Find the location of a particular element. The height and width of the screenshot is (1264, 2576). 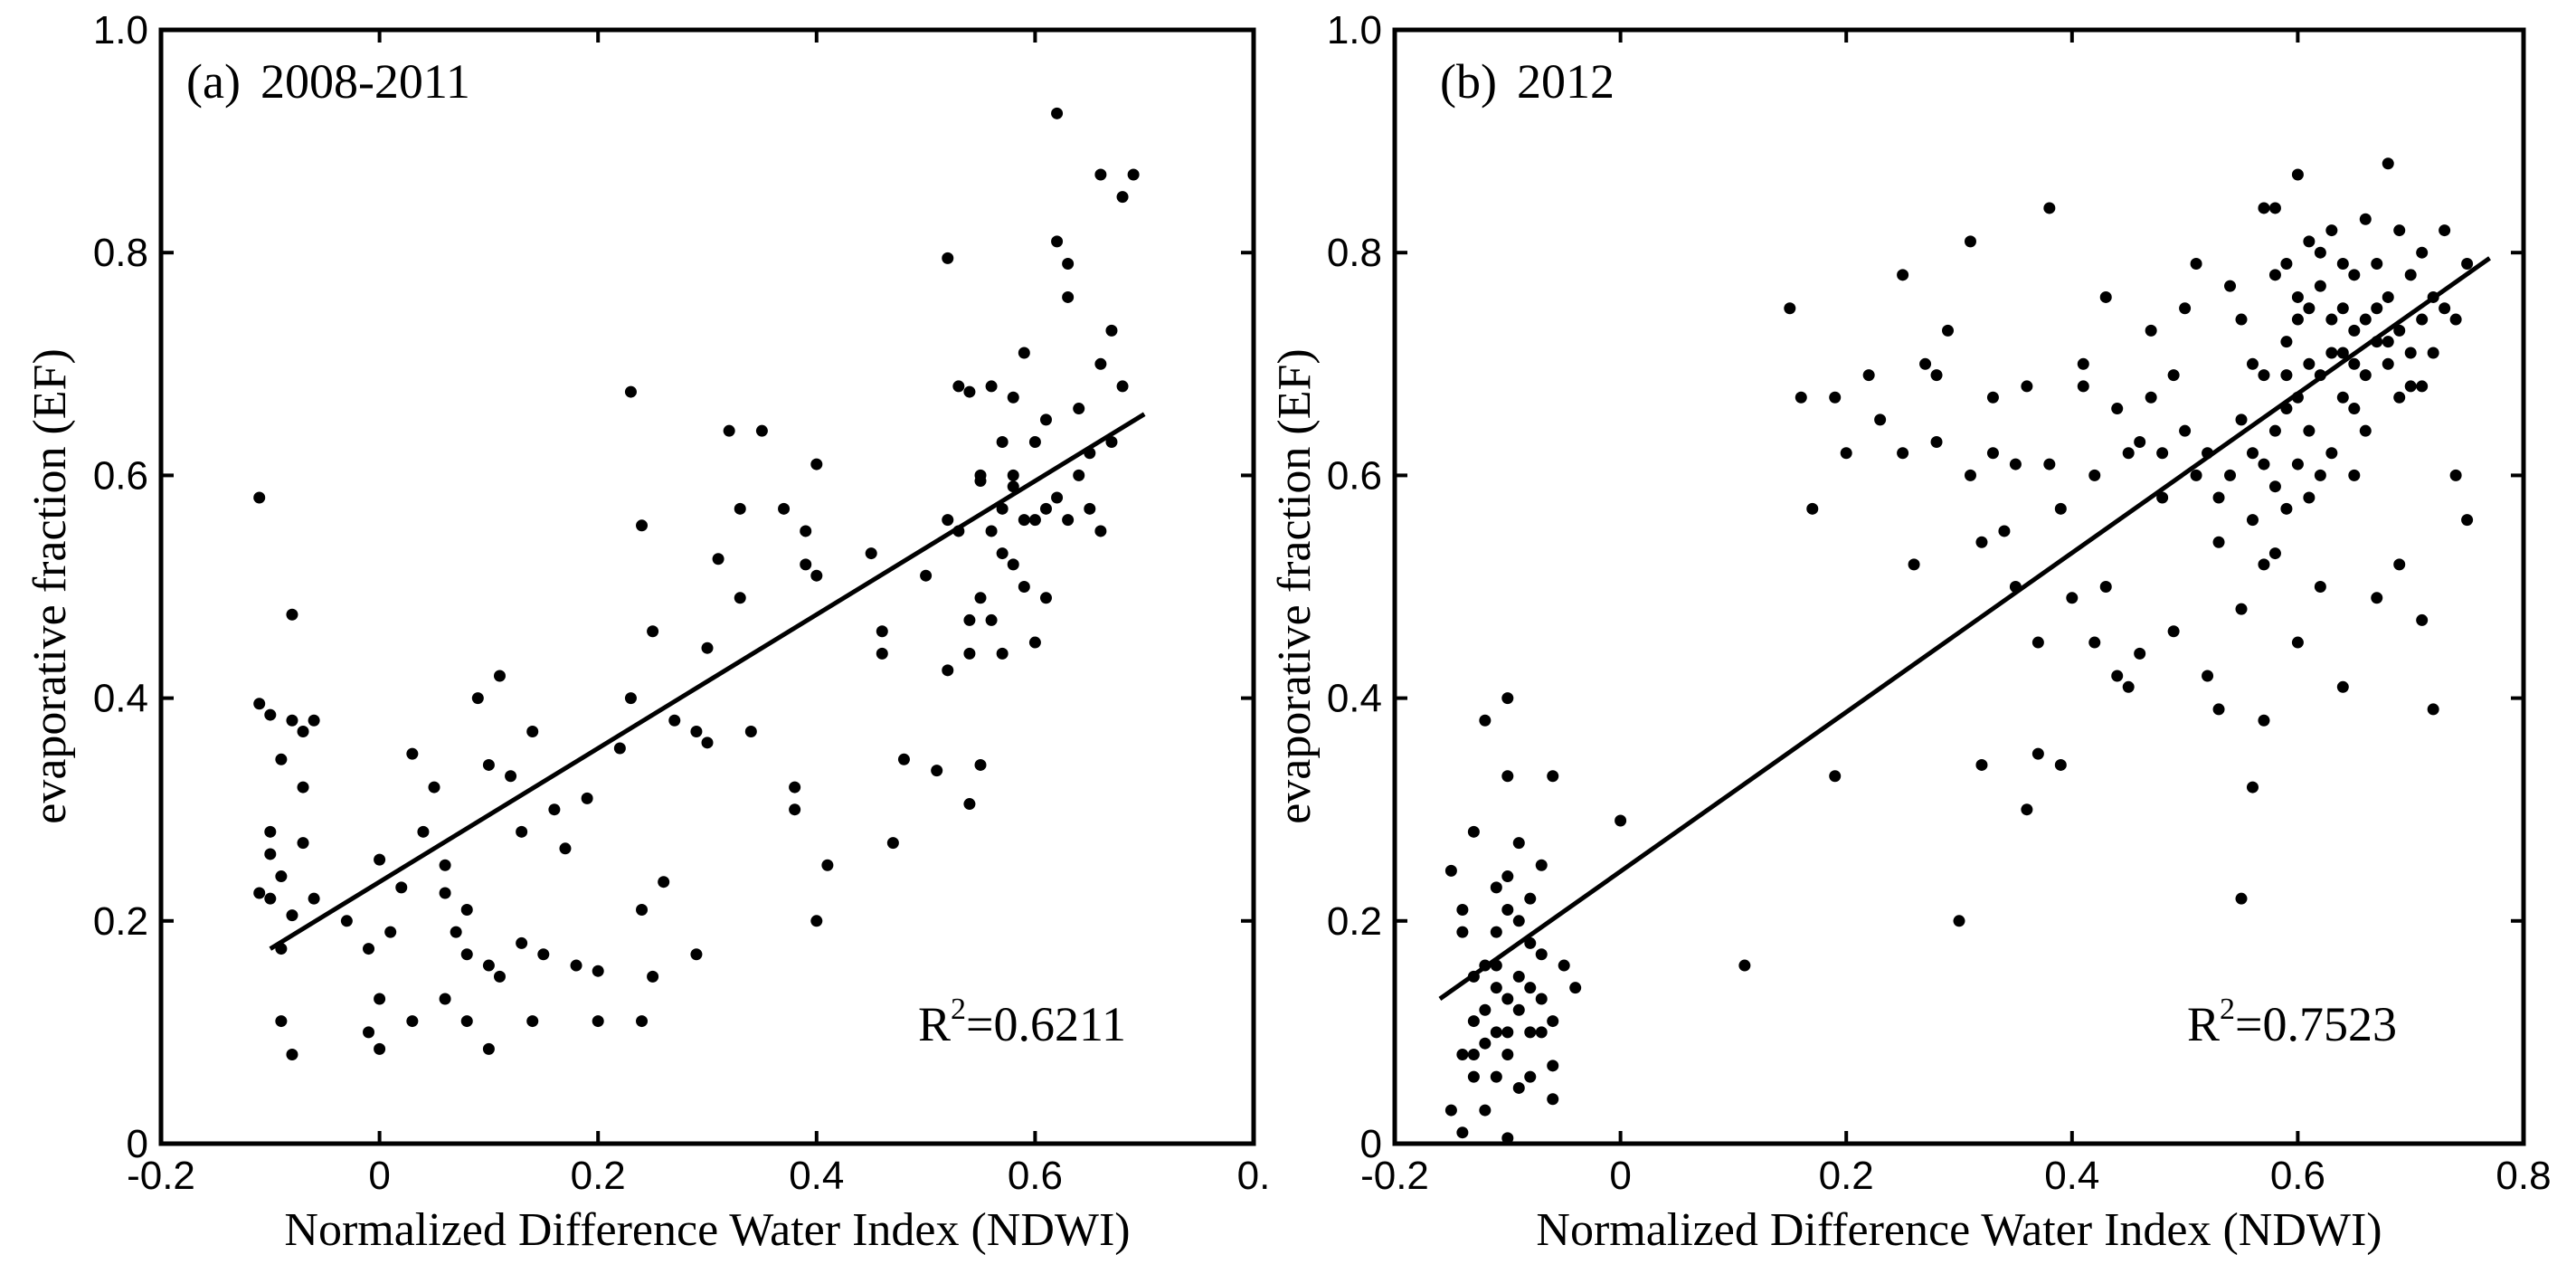

panel-a-y-tick-label: 1.0 is located at coordinates (120, 30).